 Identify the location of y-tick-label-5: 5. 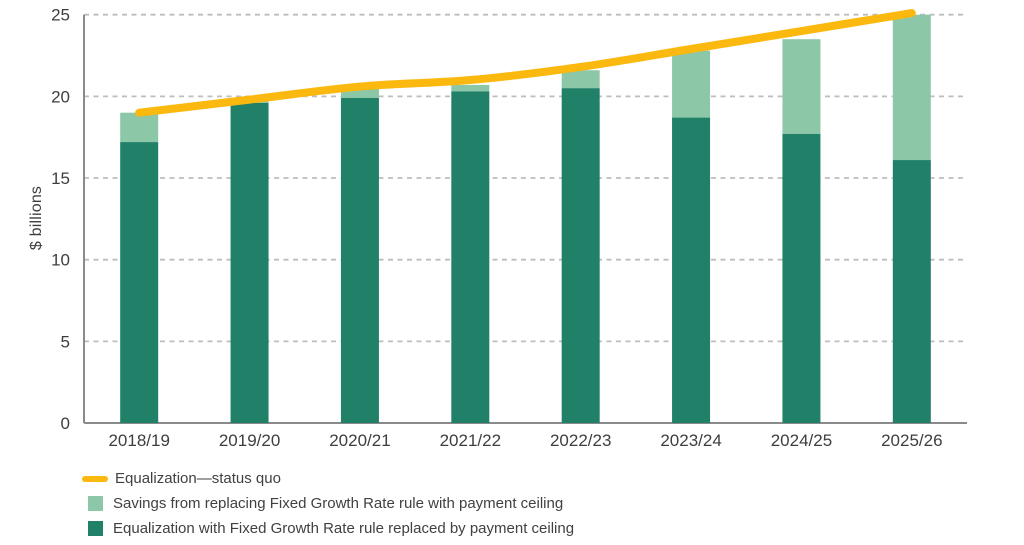
(65, 341).